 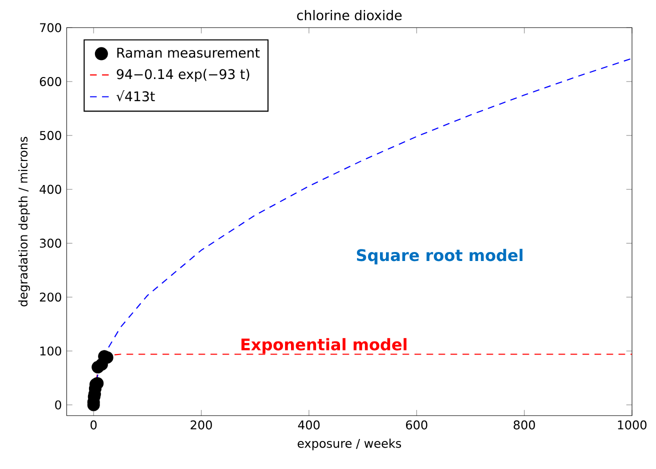 What do you see at coordinates (58, 405) in the screenshot?
I see `y-tick-label: 0` at bounding box center [58, 405].